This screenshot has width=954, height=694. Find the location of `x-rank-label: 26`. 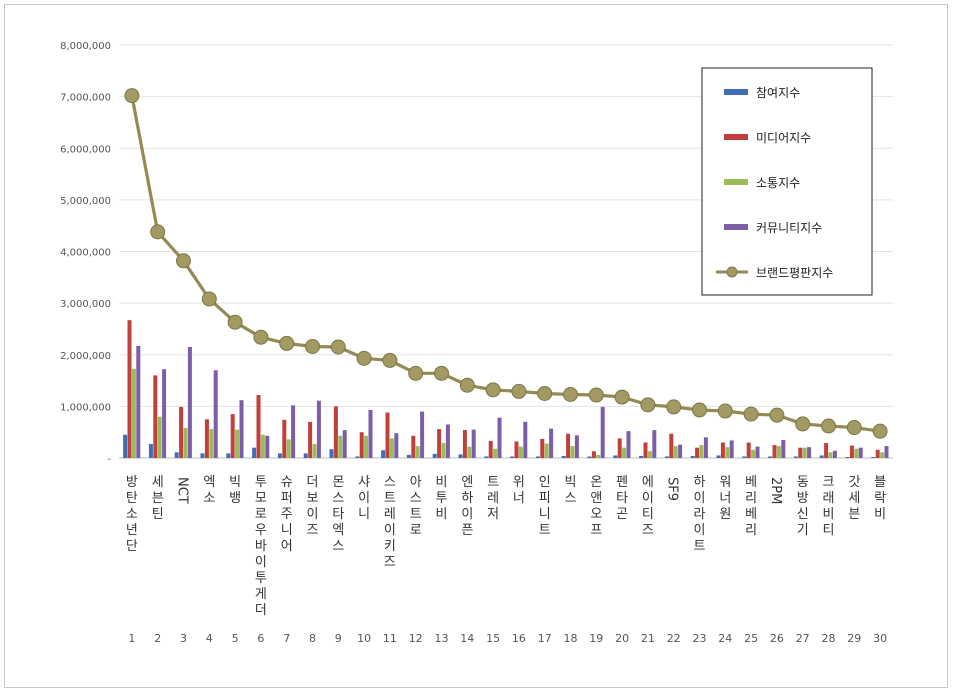

x-rank-label: 26 is located at coordinates (777, 638).